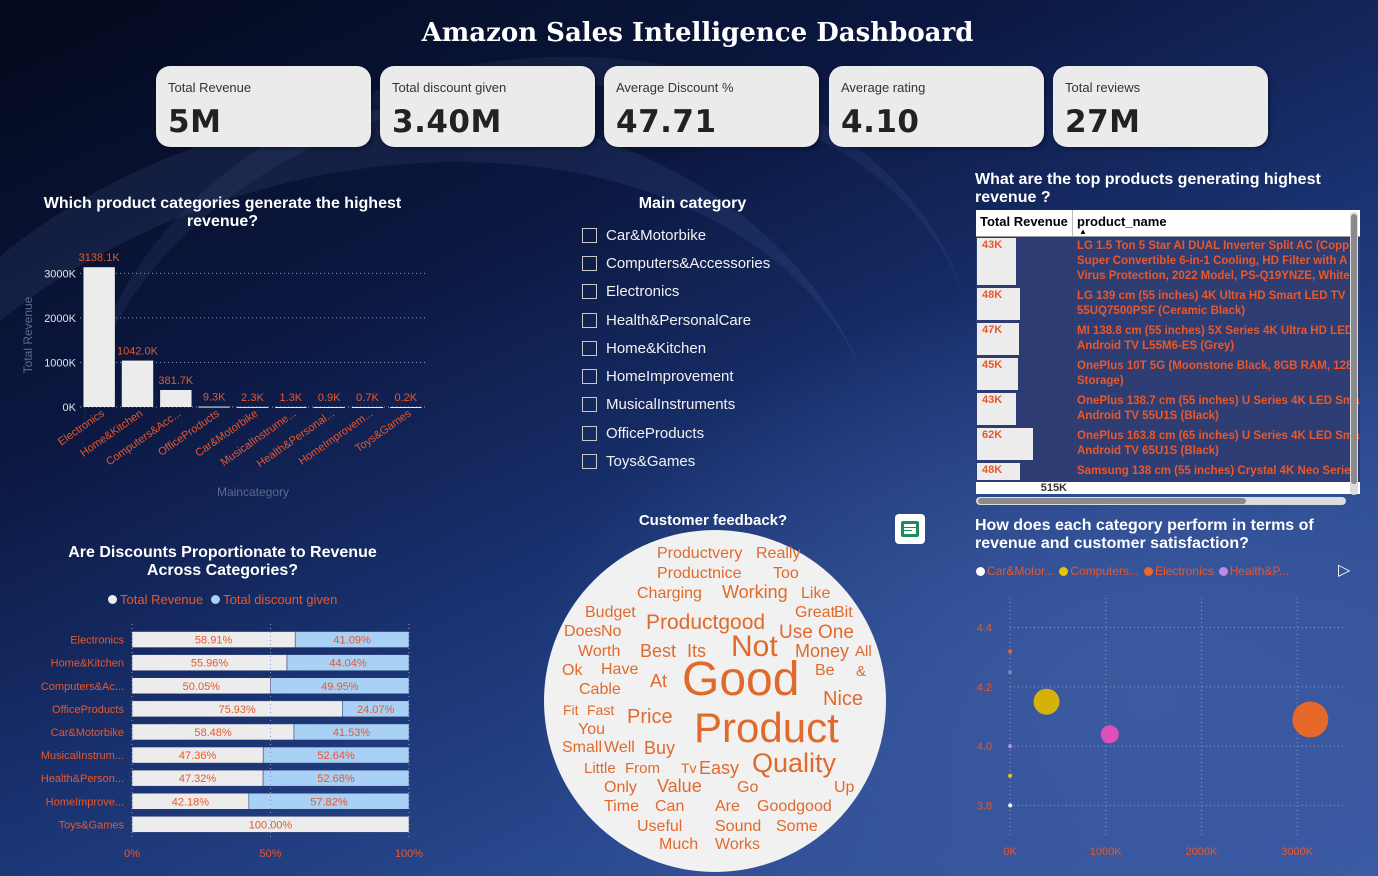 The image size is (1378, 876). I want to click on cloud-word: Great, so click(815, 612).